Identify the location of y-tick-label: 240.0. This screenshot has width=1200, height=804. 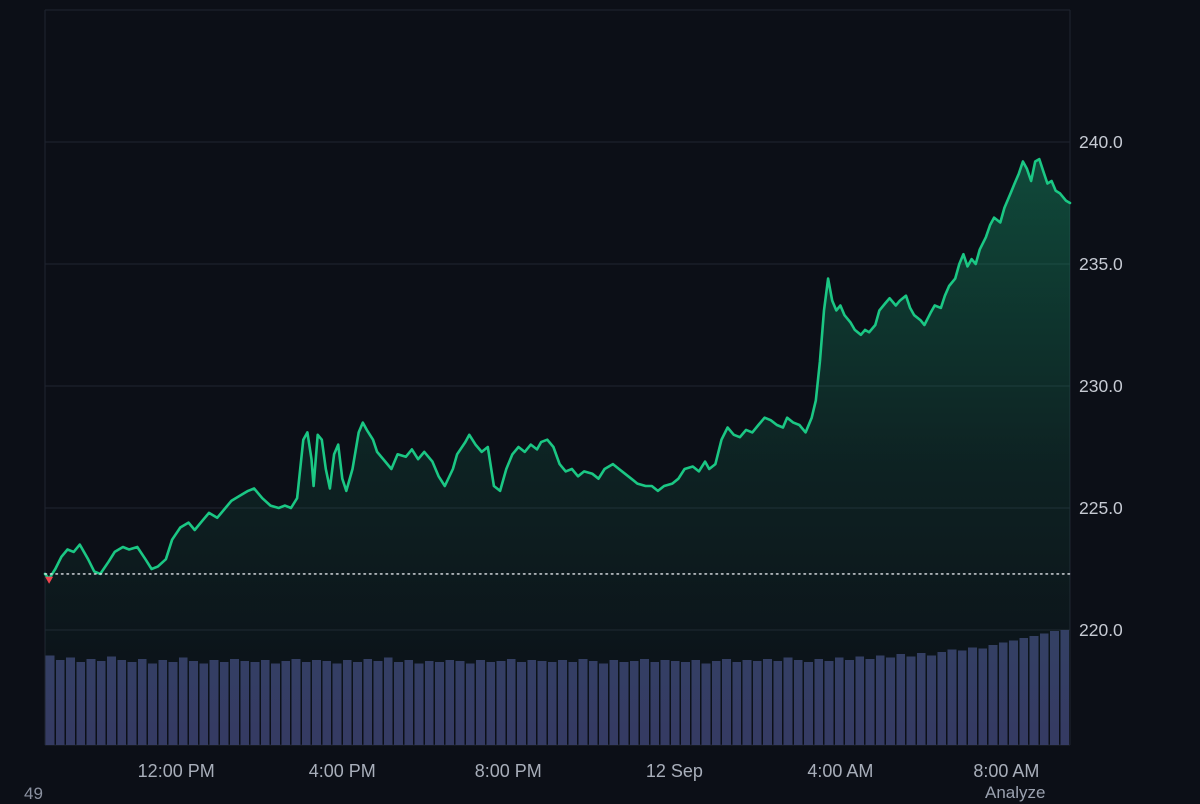
(1101, 142).